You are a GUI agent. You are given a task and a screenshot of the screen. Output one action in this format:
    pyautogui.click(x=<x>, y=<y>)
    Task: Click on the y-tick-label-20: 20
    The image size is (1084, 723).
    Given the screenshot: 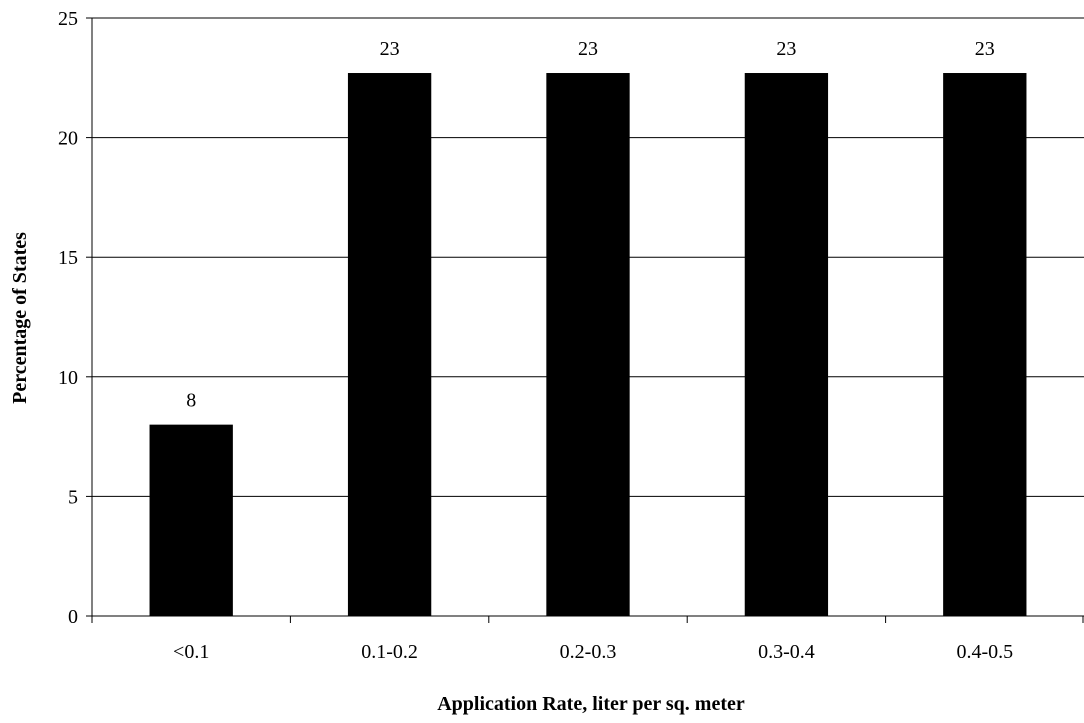 What is the action you would take?
    pyautogui.click(x=68, y=139)
    